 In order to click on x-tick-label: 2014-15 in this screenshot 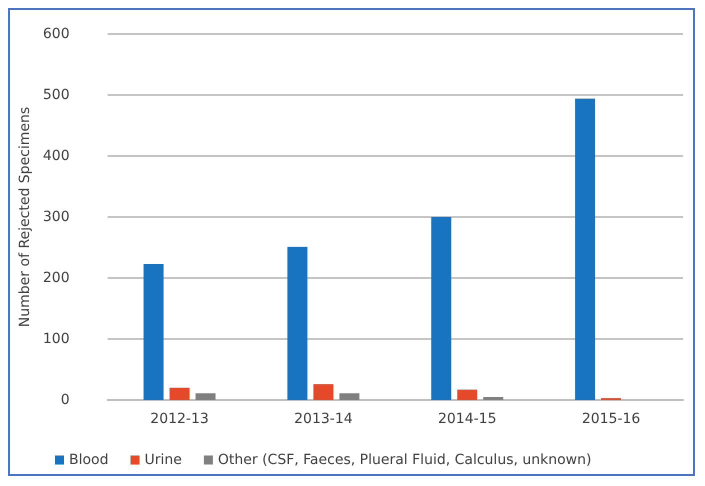, I will do `click(467, 419)`.